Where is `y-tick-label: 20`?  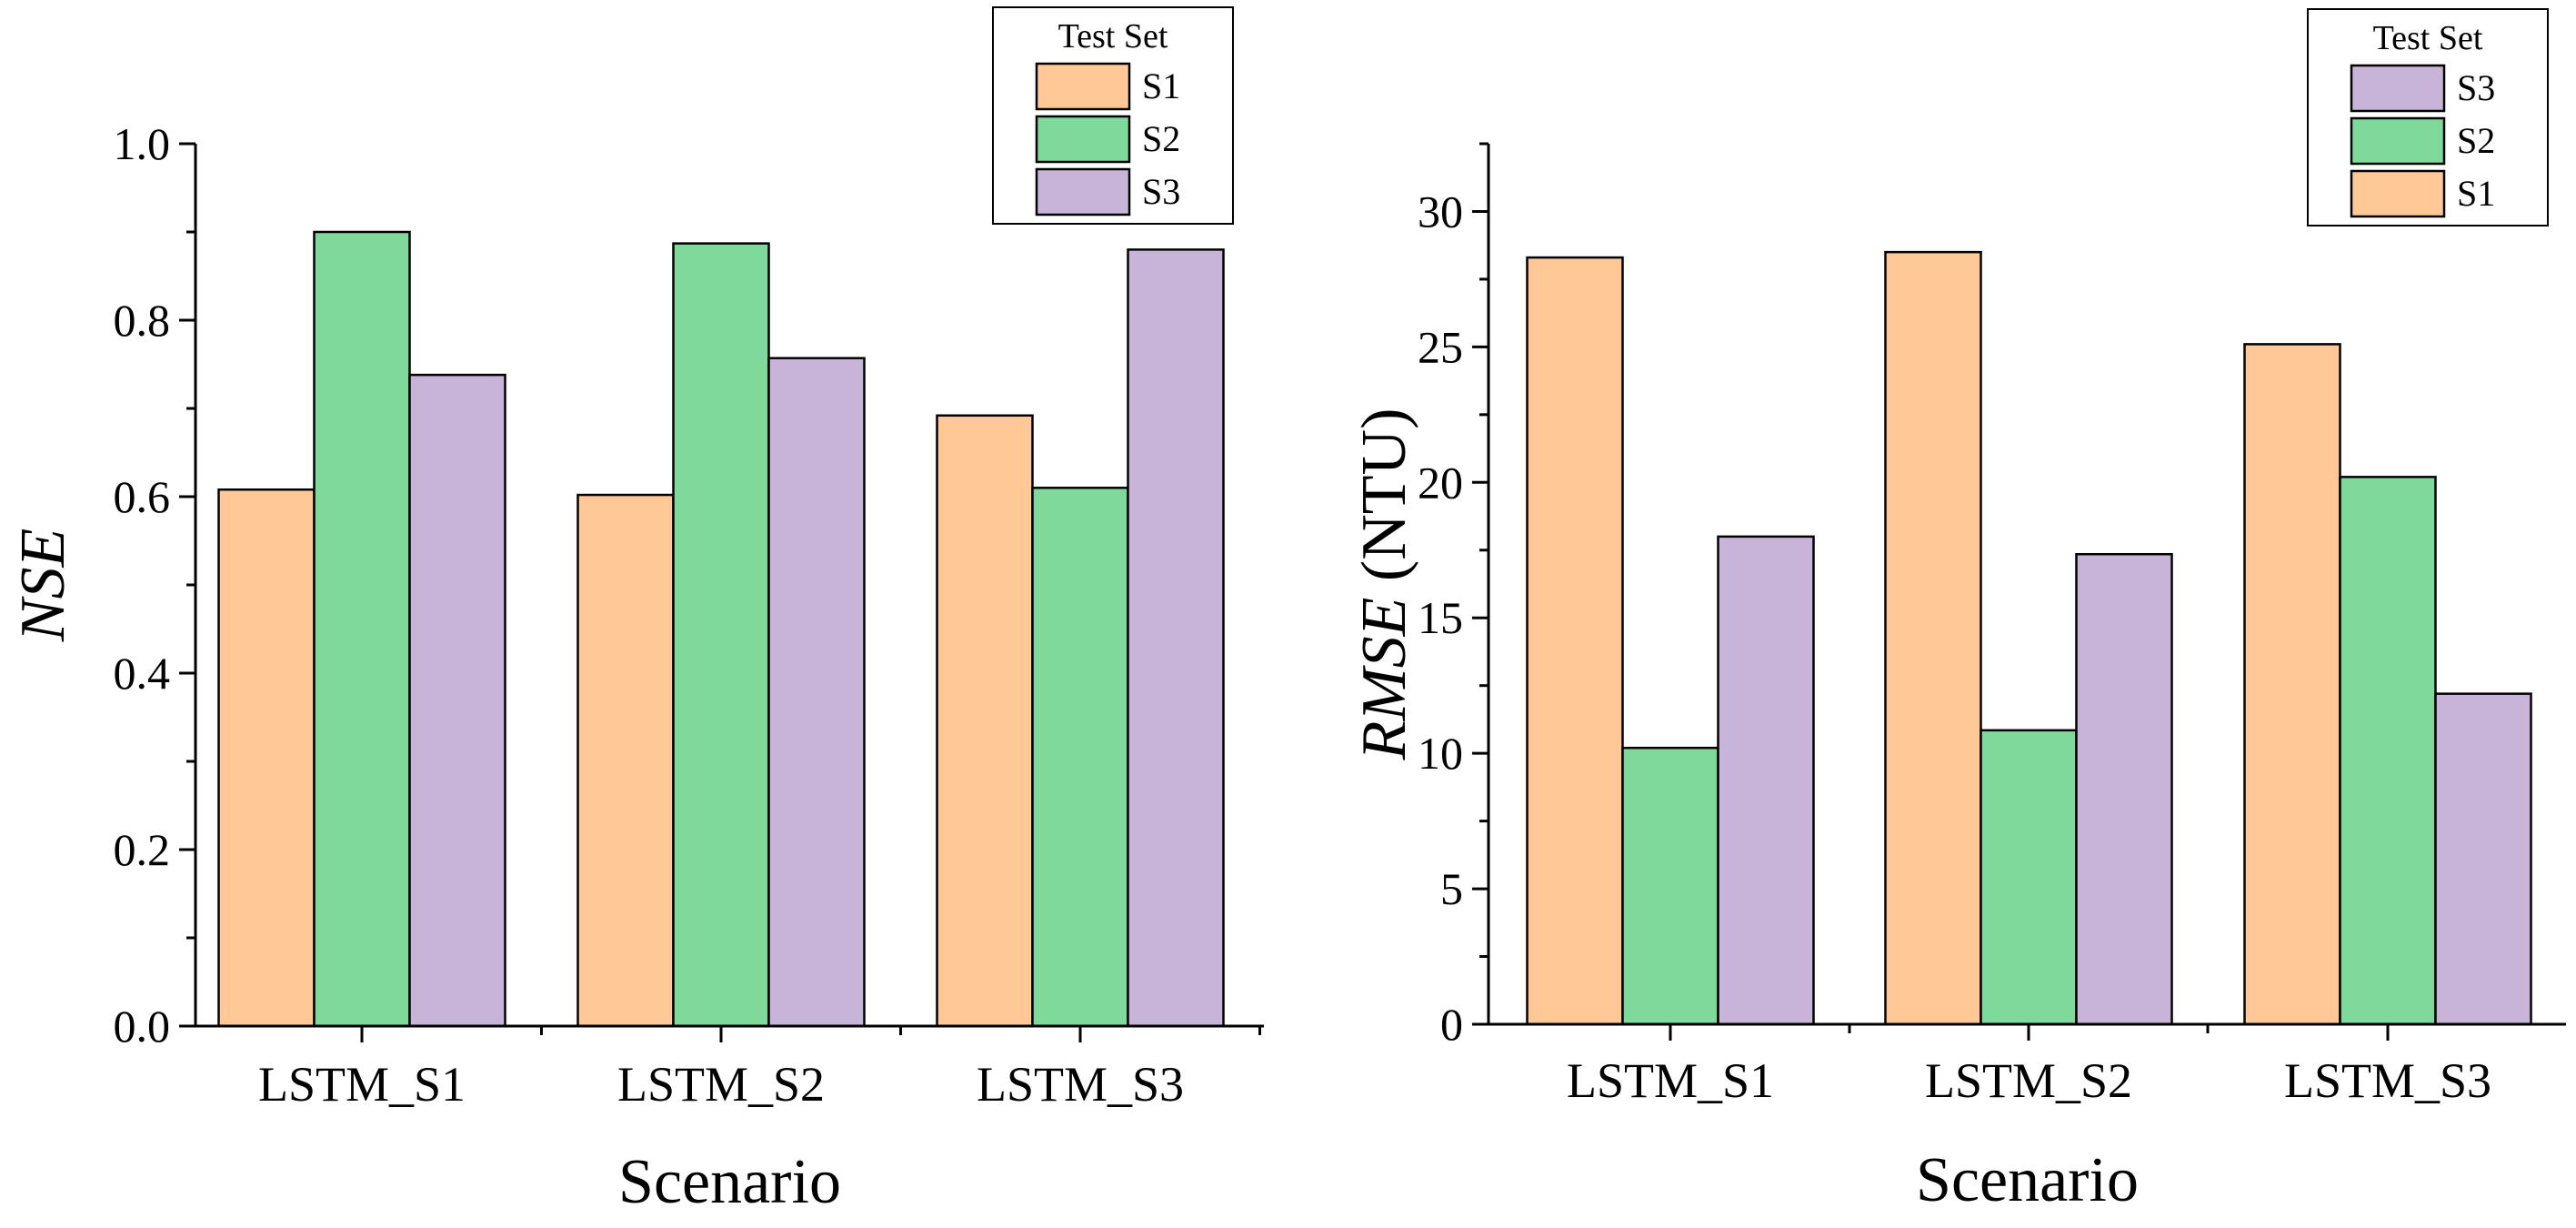 y-tick-label: 20 is located at coordinates (1440, 483).